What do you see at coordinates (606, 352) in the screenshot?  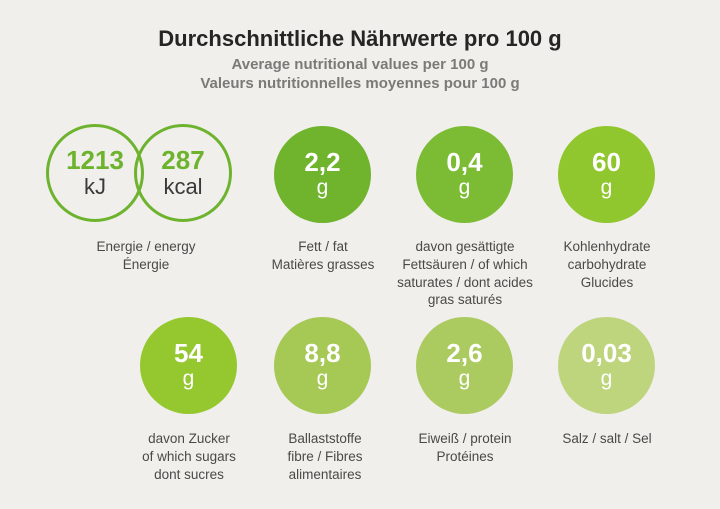 I see `salt-value: 0,03` at bounding box center [606, 352].